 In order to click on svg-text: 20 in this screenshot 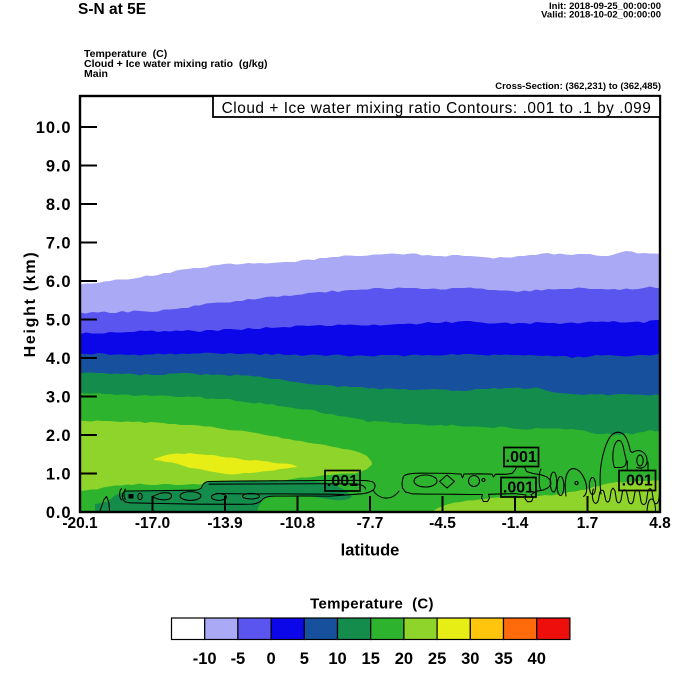, I will do `click(404, 659)`.